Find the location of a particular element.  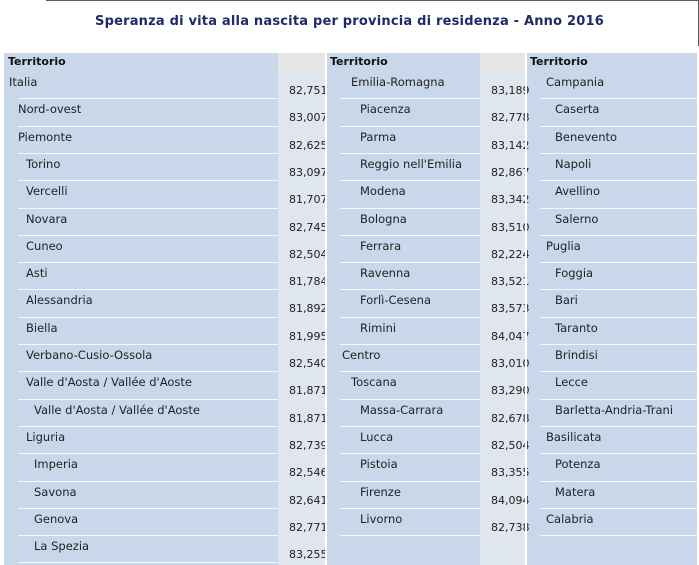

table-row: Calabria is located at coordinates (611, 522).